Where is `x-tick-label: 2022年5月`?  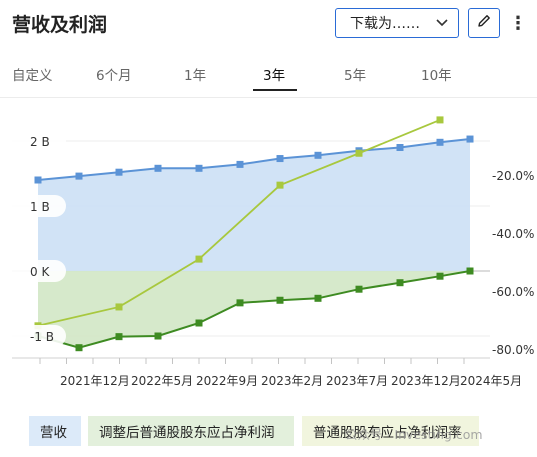
x-tick-label: 2022年5月 is located at coordinates (162, 381).